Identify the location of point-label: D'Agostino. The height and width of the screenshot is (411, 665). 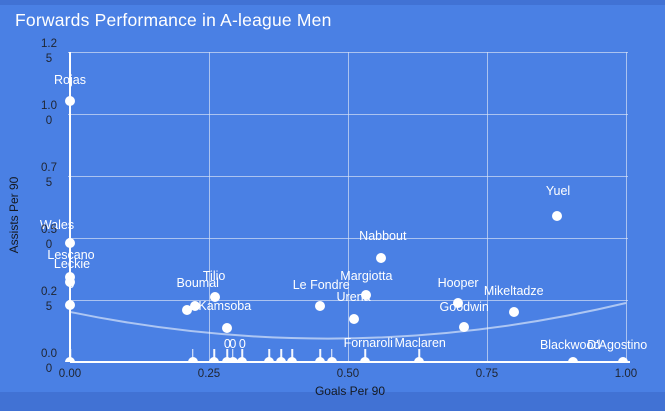
(617, 344).